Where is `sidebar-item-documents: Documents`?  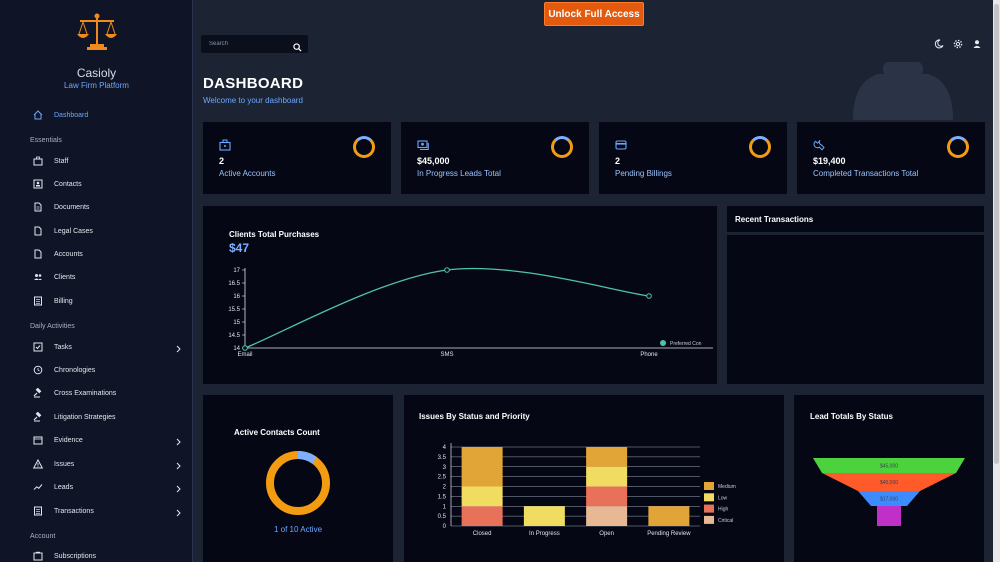
sidebar-item-documents: Documents is located at coordinates (110, 207).